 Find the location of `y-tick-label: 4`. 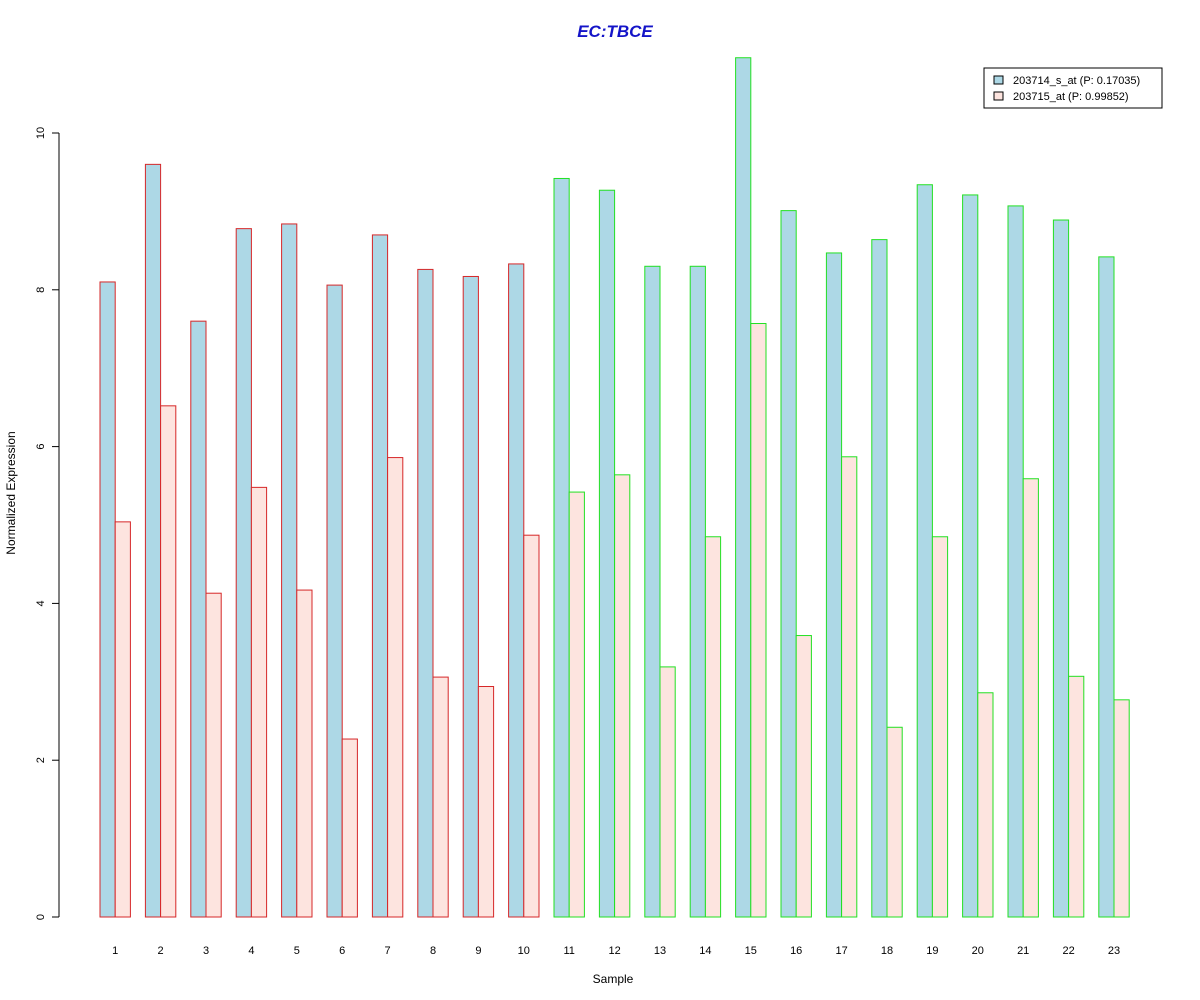

y-tick-label: 4 is located at coordinates (41, 603).